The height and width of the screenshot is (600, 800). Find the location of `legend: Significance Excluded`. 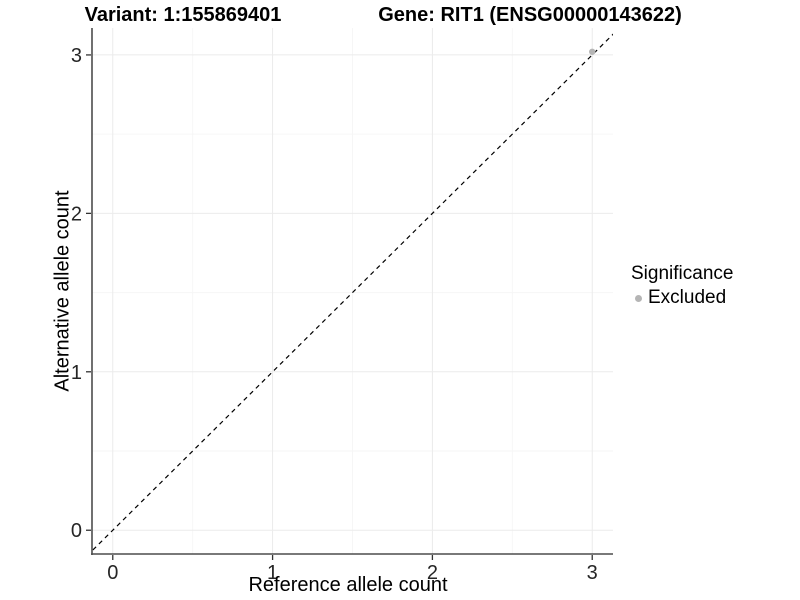

legend: Significance Excluded is located at coordinates (682, 285).